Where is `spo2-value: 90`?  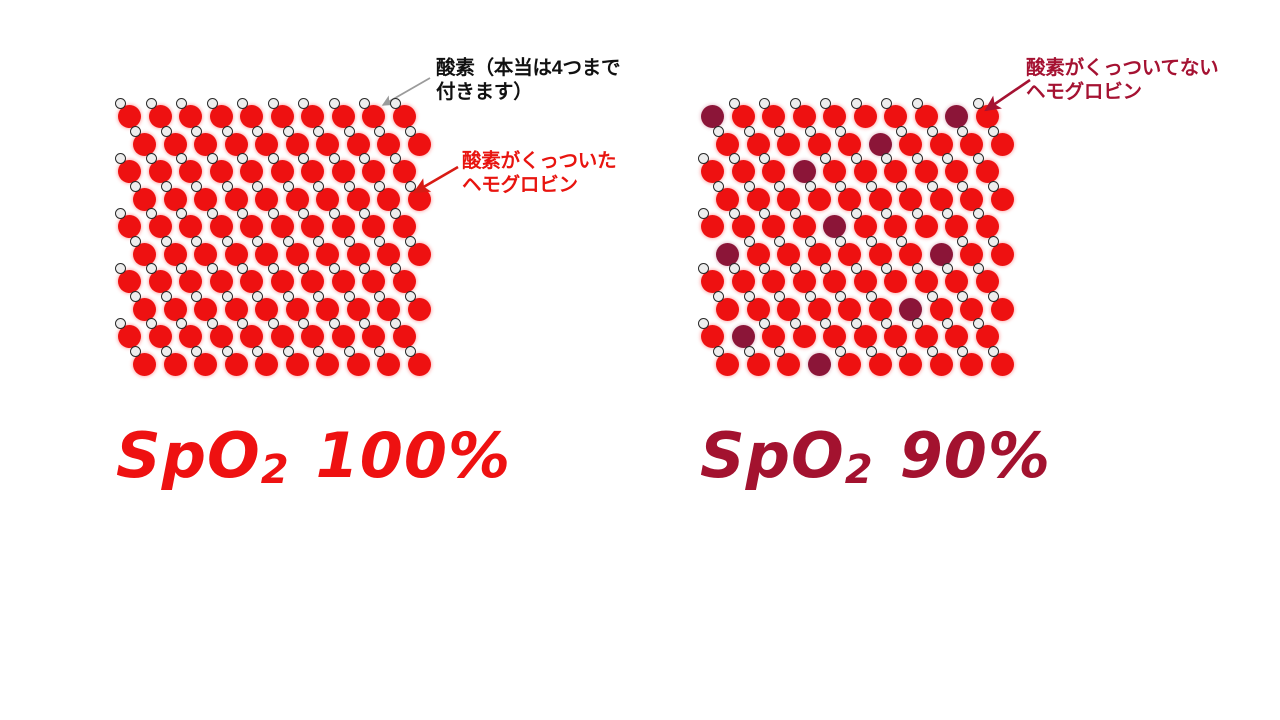
spo2-value: 90 is located at coordinates (943, 455).